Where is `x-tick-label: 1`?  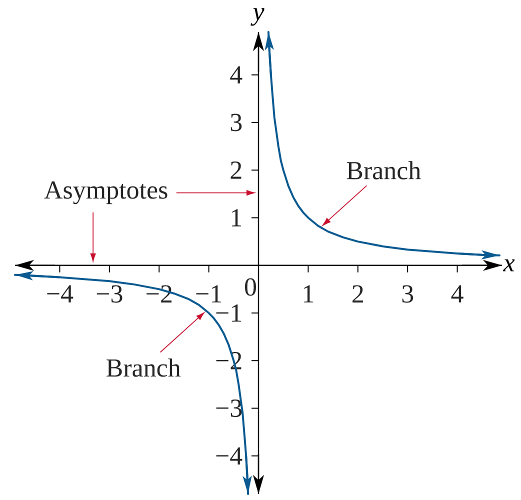 x-tick-label: 1 is located at coordinates (309, 293).